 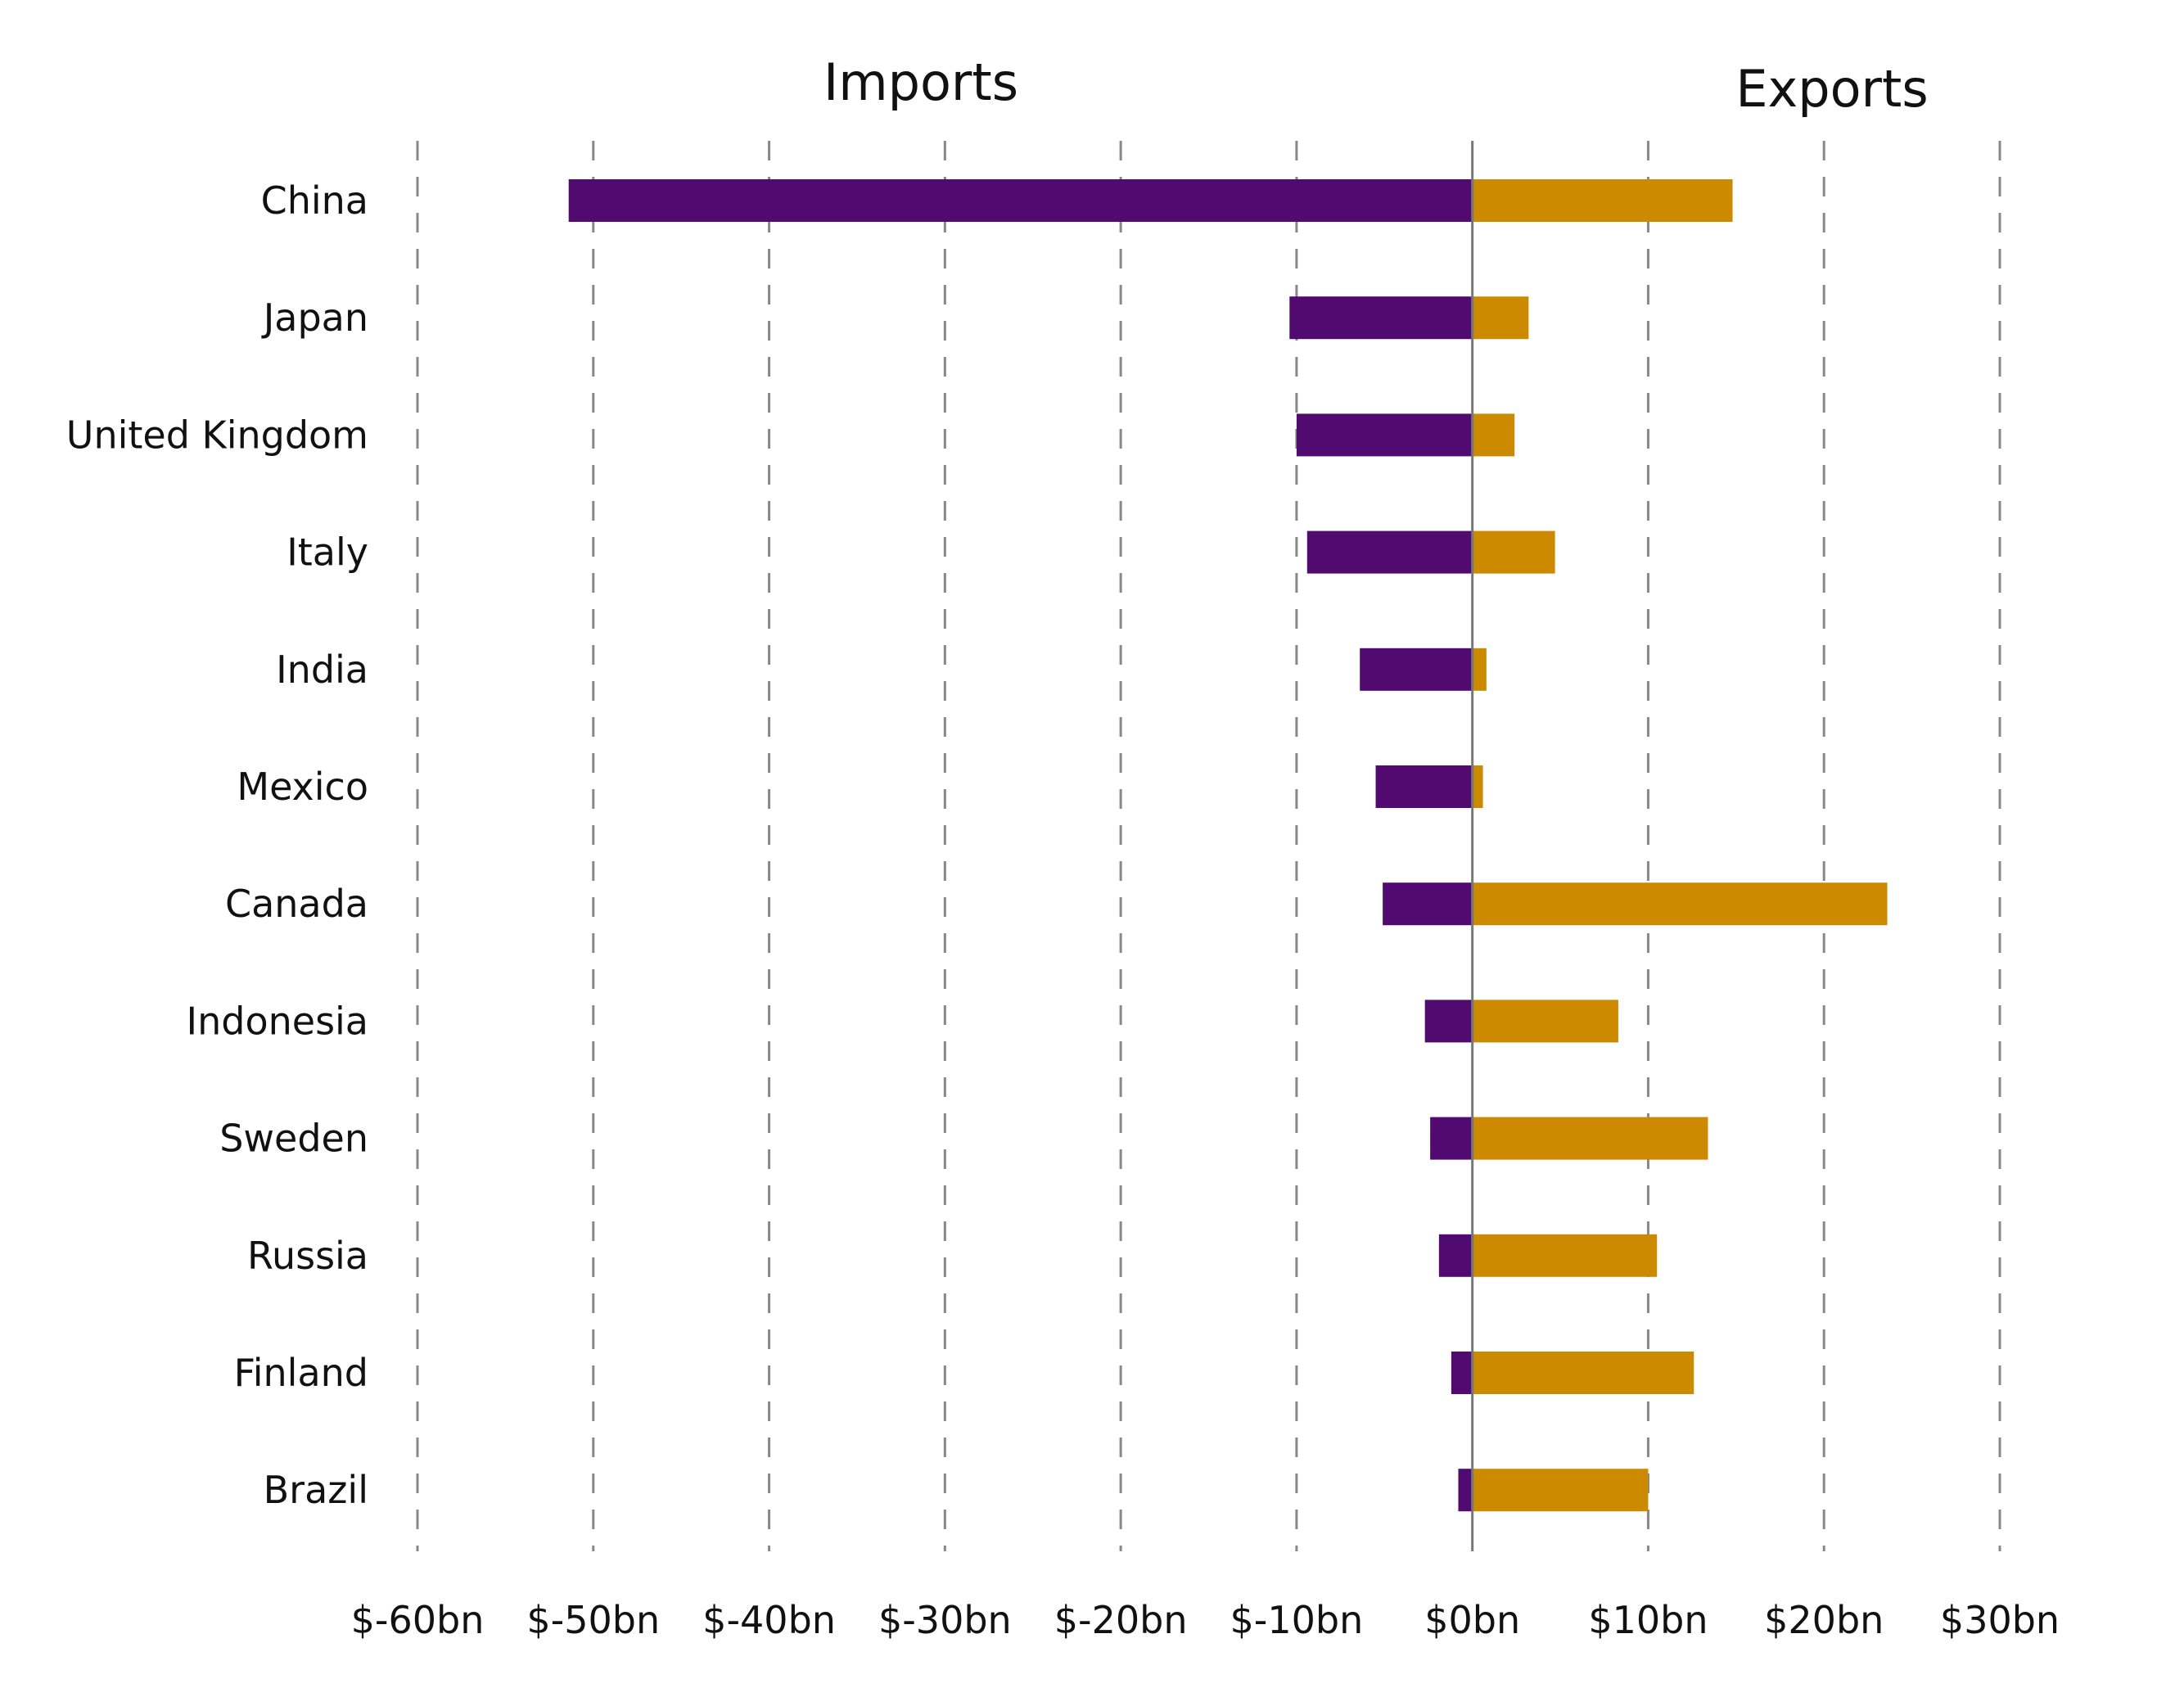 I want to click on category-label: Canada, so click(x=296, y=904).